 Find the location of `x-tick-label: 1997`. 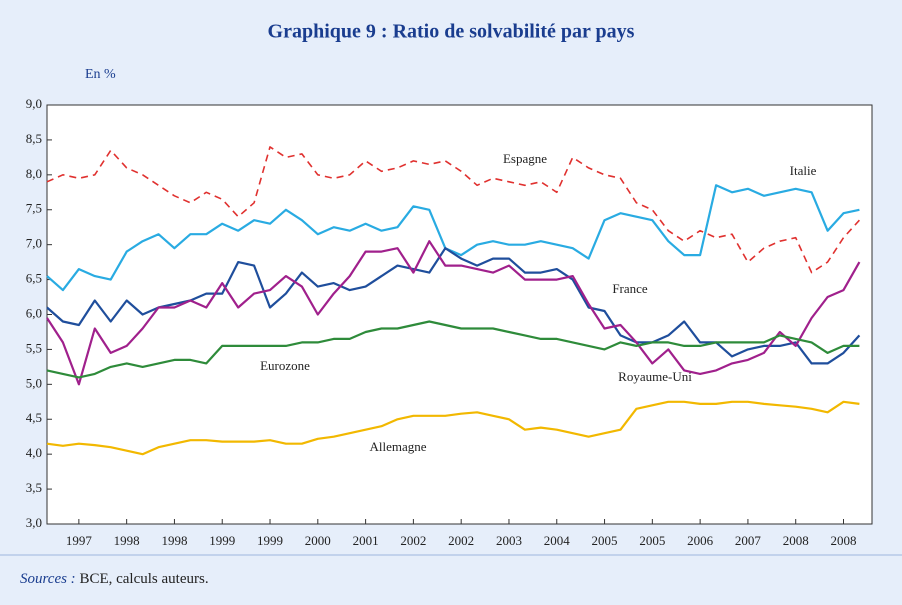

x-tick-label: 1997 is located at coordinates (79, 540).